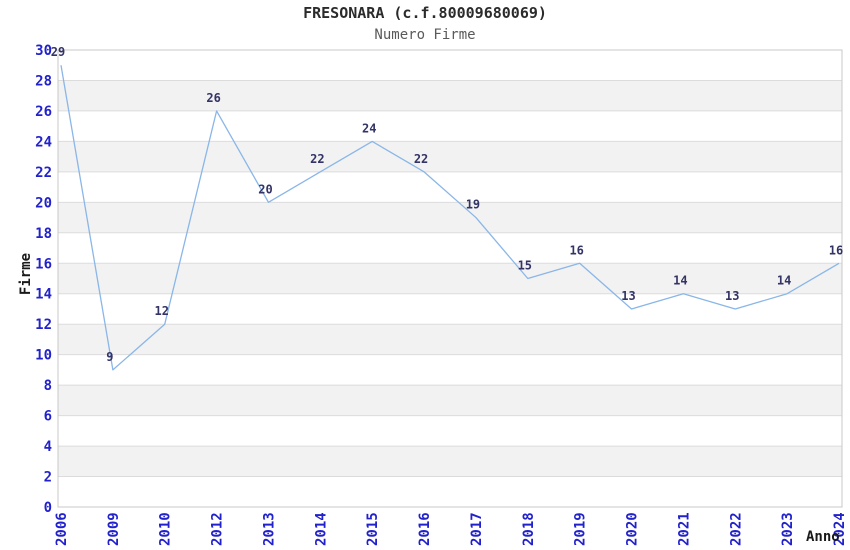 The image size is (850, 550). Describe the element at coordinates (581, 529) in the screenshot. I see `x-tick-label: 2019` at that location.